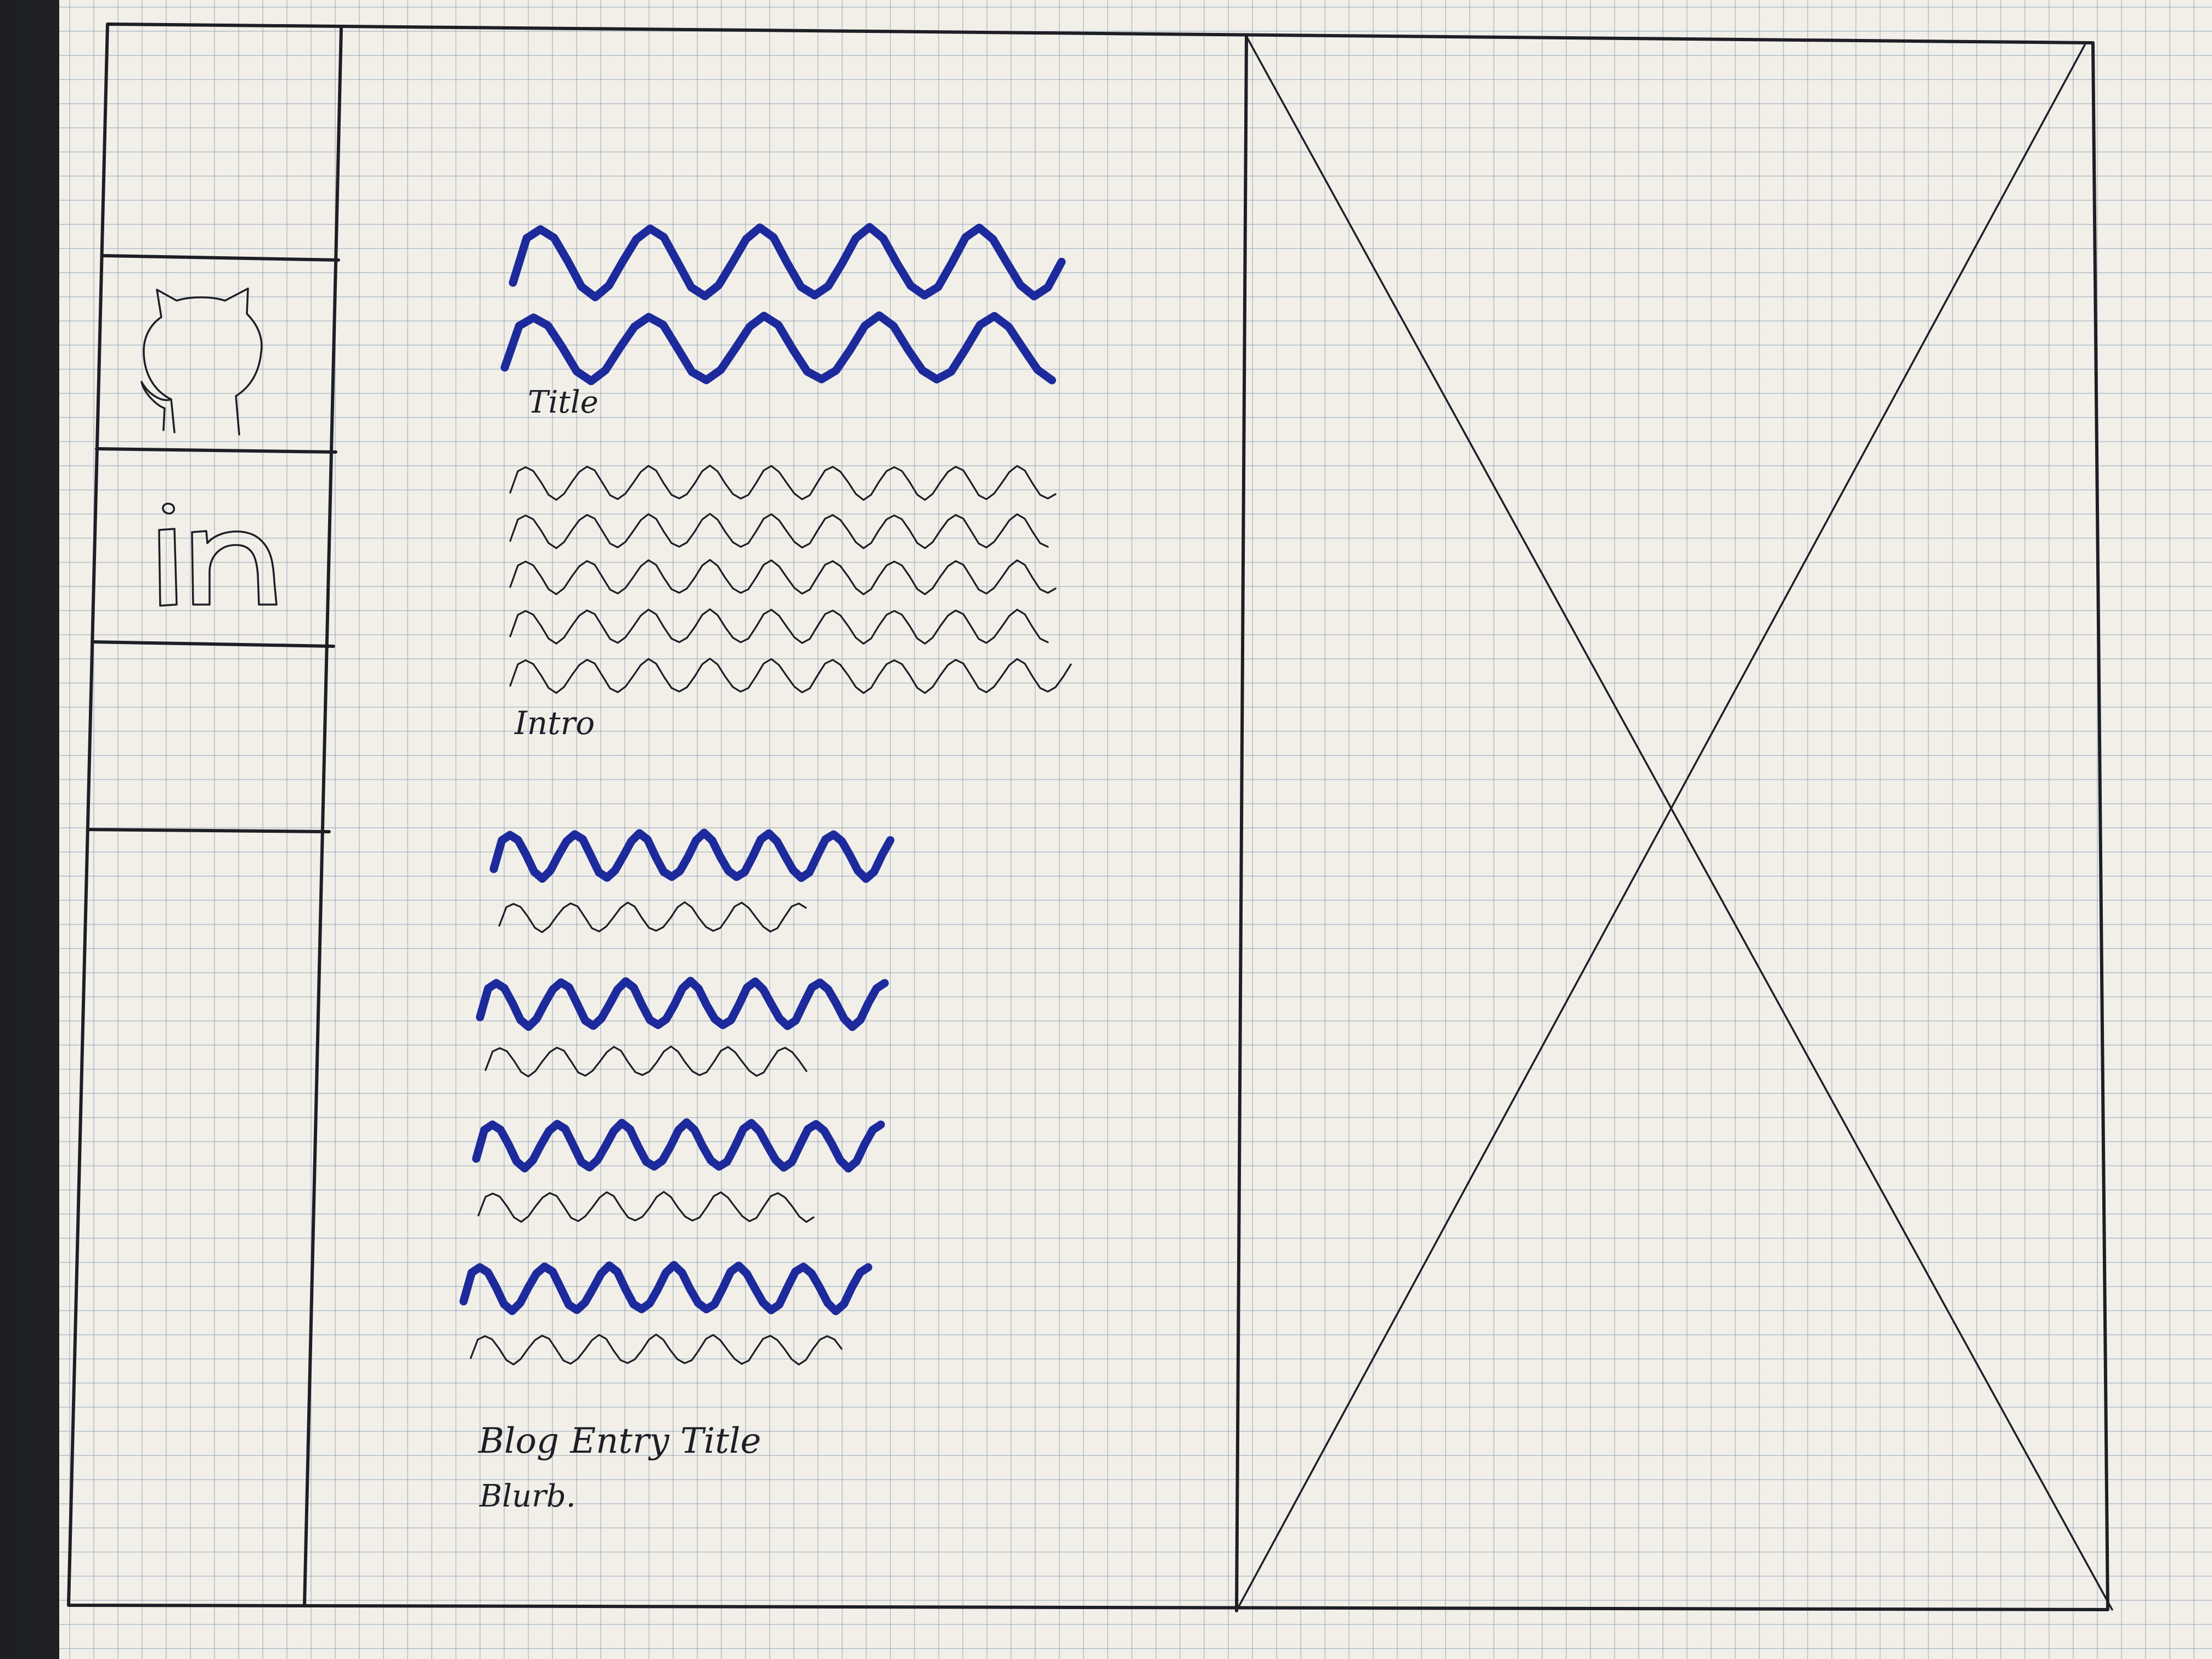 This screenshot has width=2212, height=1659. I want to click on github-octocat-icon, so click(202, 362).